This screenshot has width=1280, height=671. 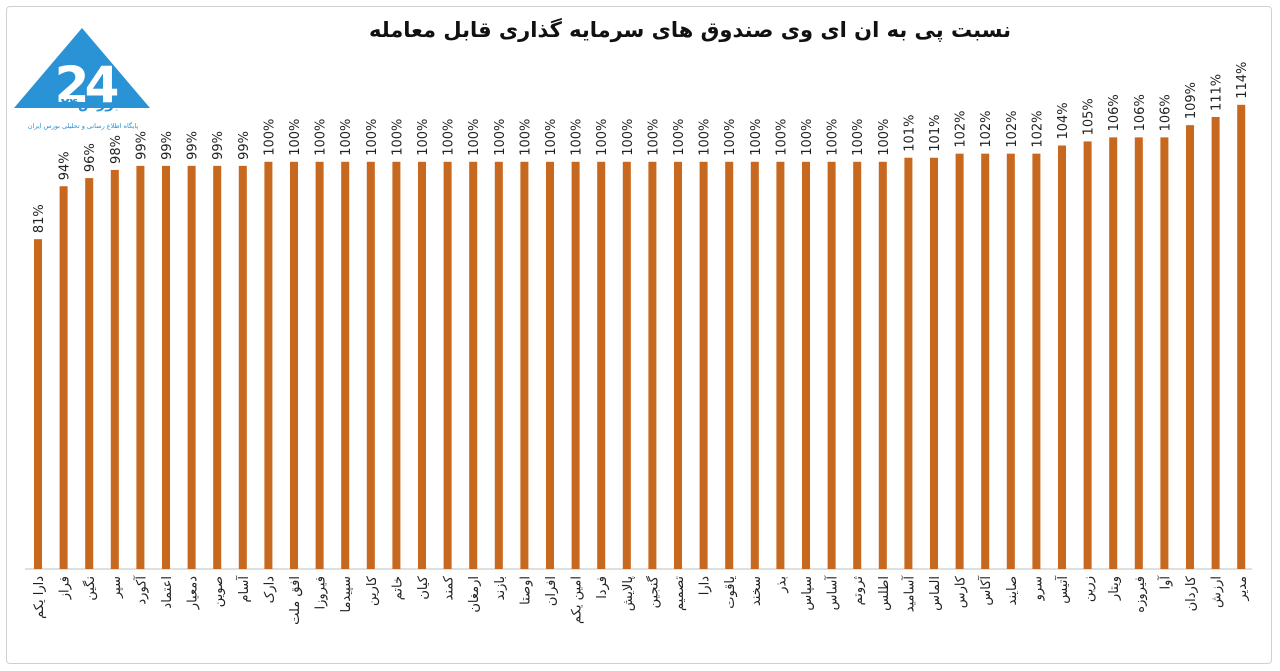 I want to click on category-label: گنجین, so click(x=653, y=591).